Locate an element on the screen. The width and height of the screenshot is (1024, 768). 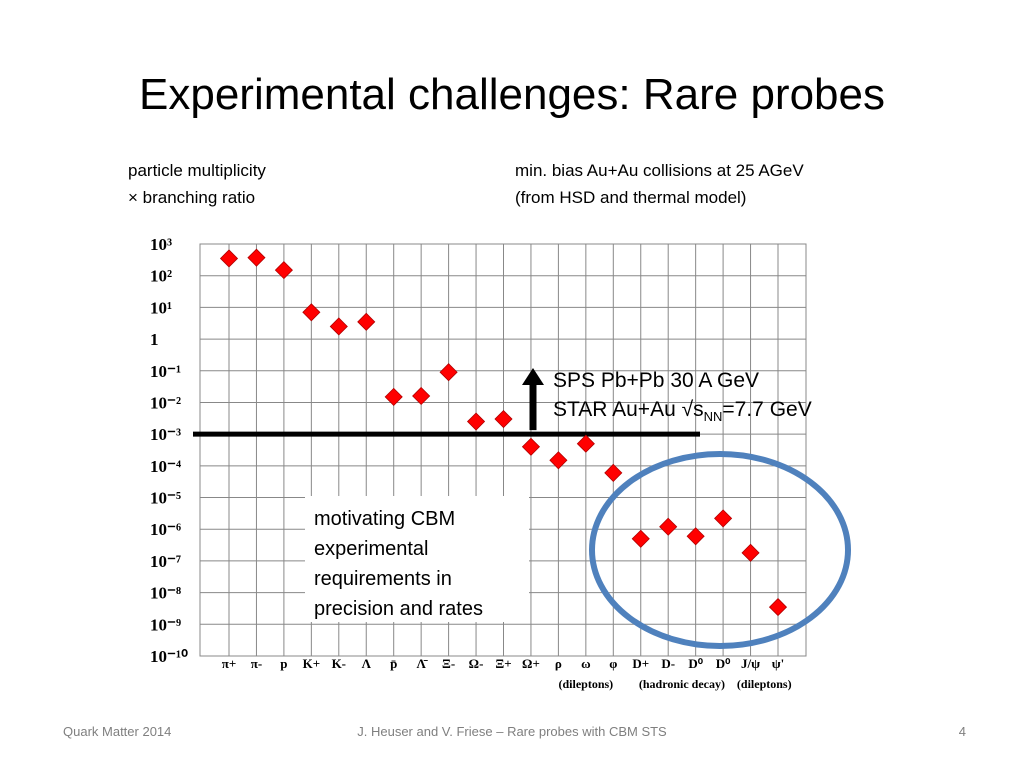
footer-page-number: 4 is located at coordinates (962, 731).